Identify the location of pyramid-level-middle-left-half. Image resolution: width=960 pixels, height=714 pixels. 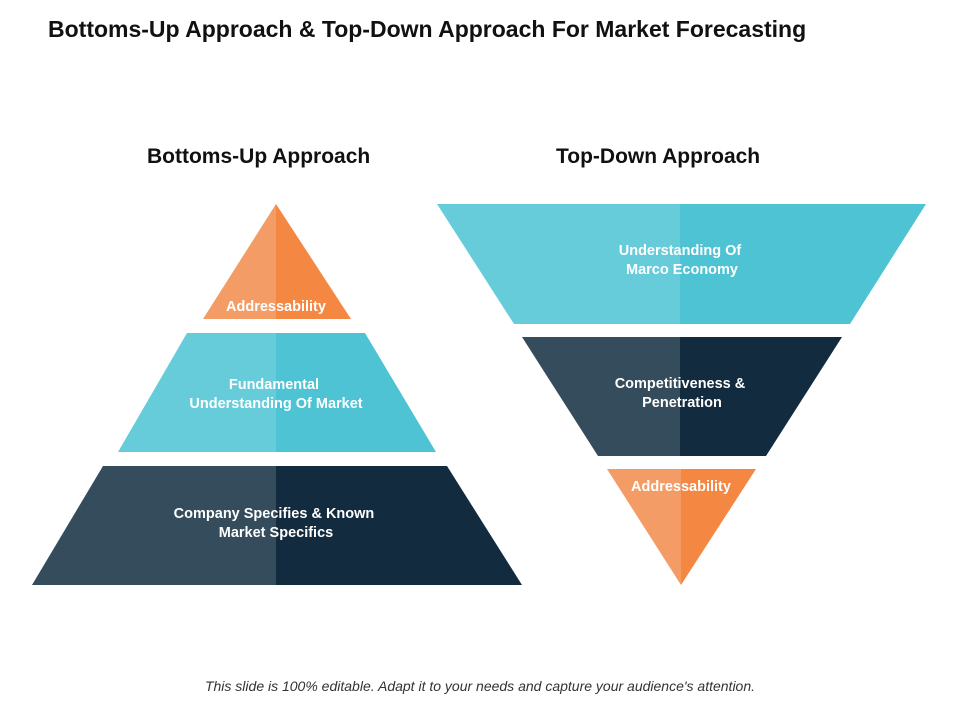
(197, 392).